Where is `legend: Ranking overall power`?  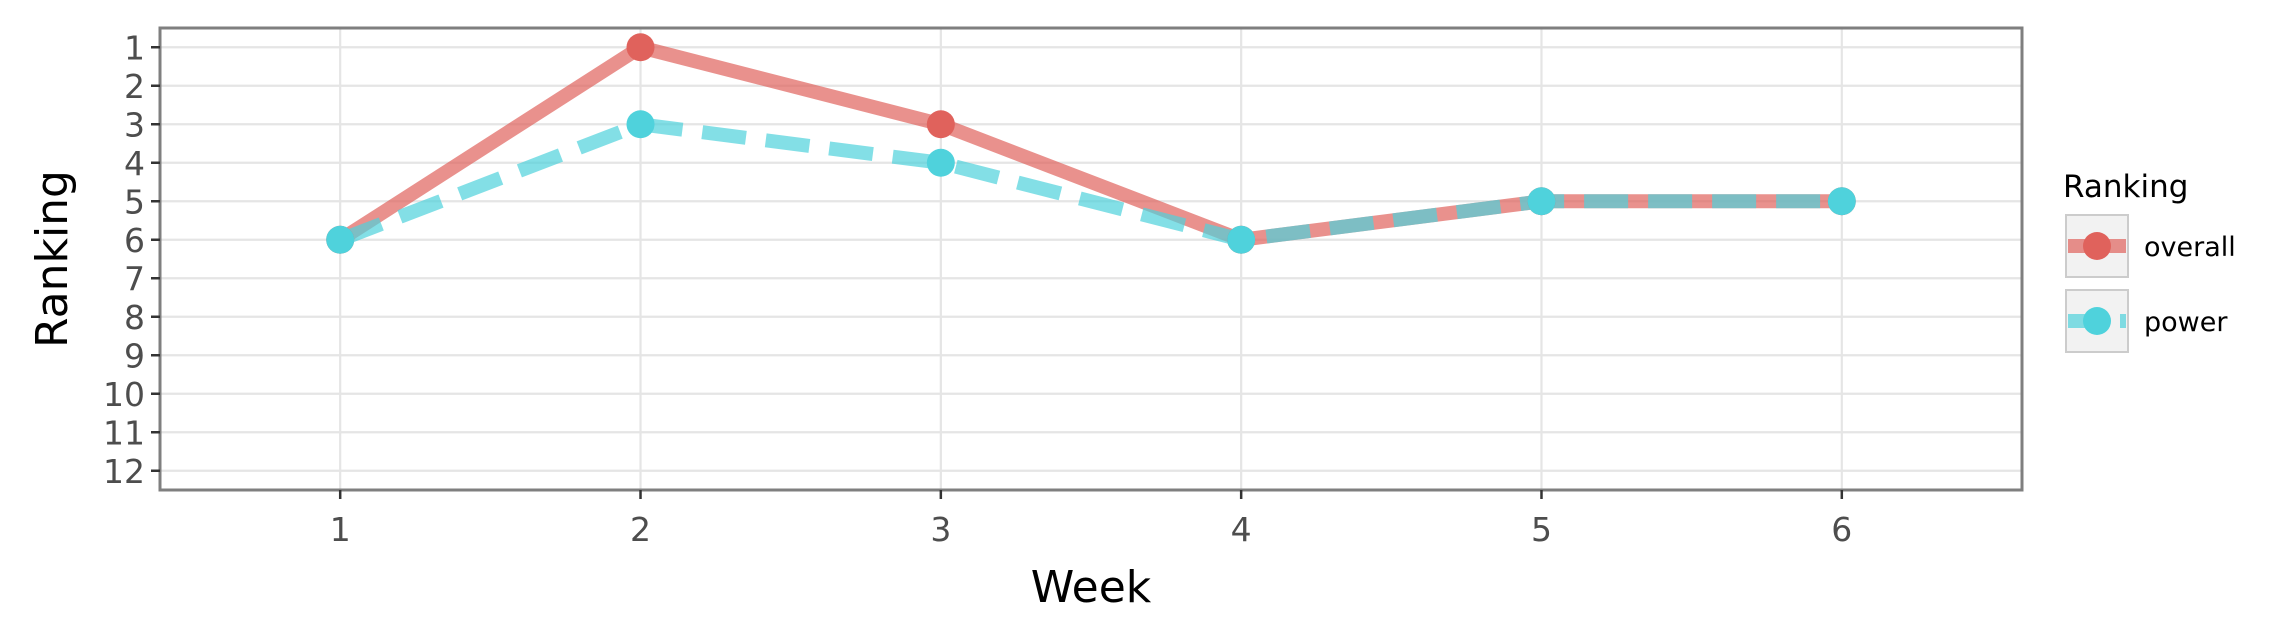 legend: Ranking overall power is located at coordinates (2149, 261).